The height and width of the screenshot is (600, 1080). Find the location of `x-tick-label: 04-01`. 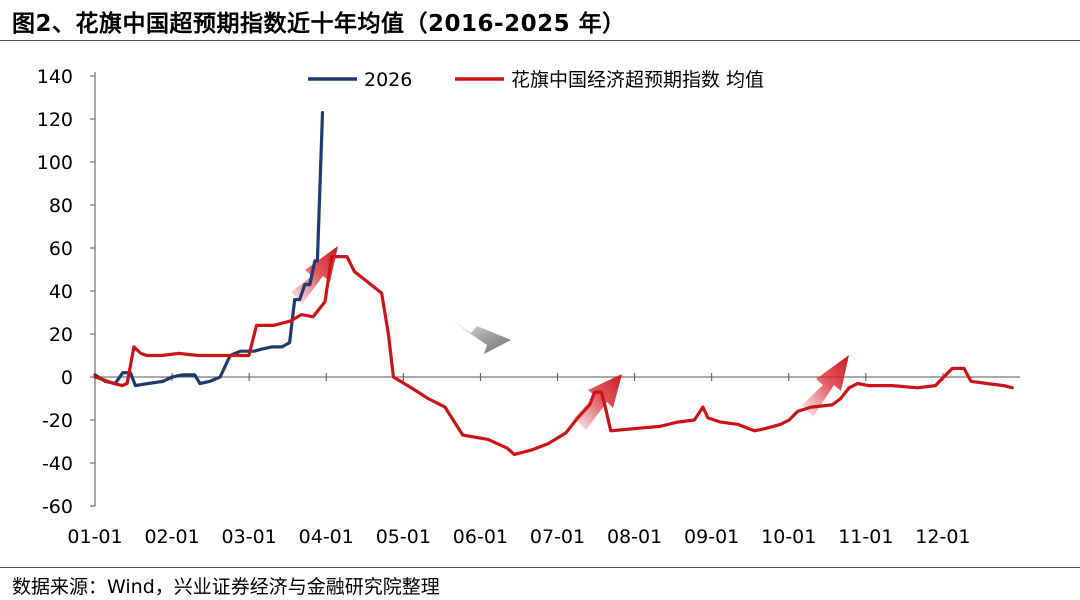

x-tick-label: 04-01 is located at coordinates (326, 537).